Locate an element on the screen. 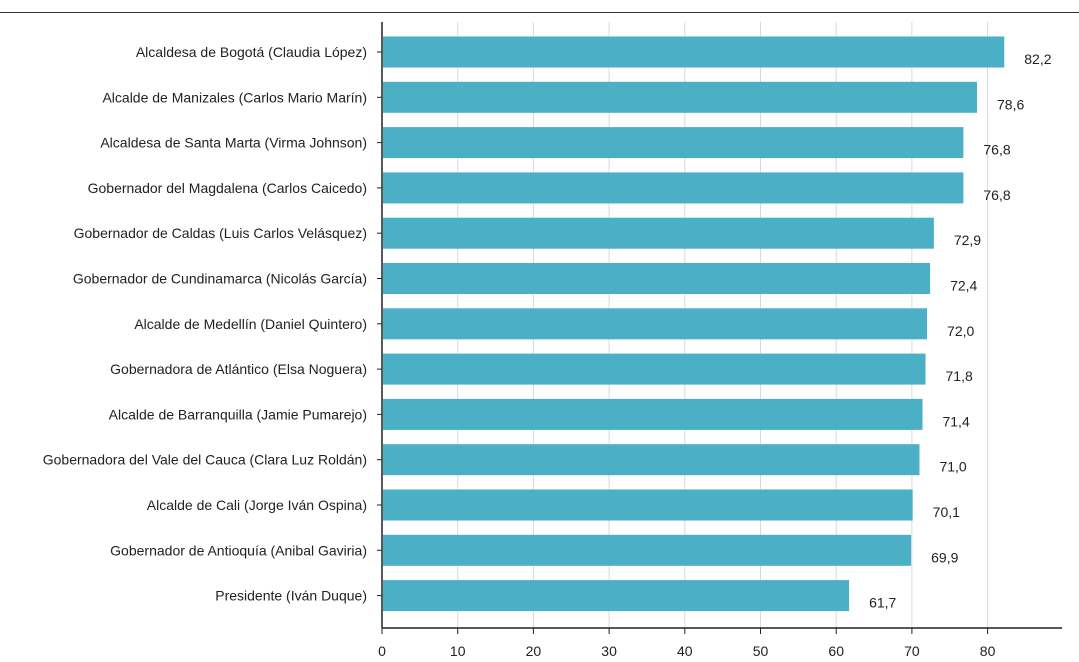 This screenshot has width=1079, height=662. category-label: Alcalde de Barranquilla (Jamie Pumarejo) is located at coordinates (238, 414).